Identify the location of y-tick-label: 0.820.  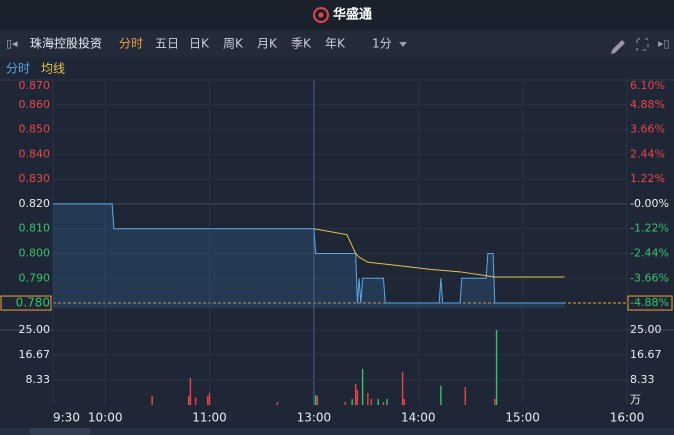
(35, 203).